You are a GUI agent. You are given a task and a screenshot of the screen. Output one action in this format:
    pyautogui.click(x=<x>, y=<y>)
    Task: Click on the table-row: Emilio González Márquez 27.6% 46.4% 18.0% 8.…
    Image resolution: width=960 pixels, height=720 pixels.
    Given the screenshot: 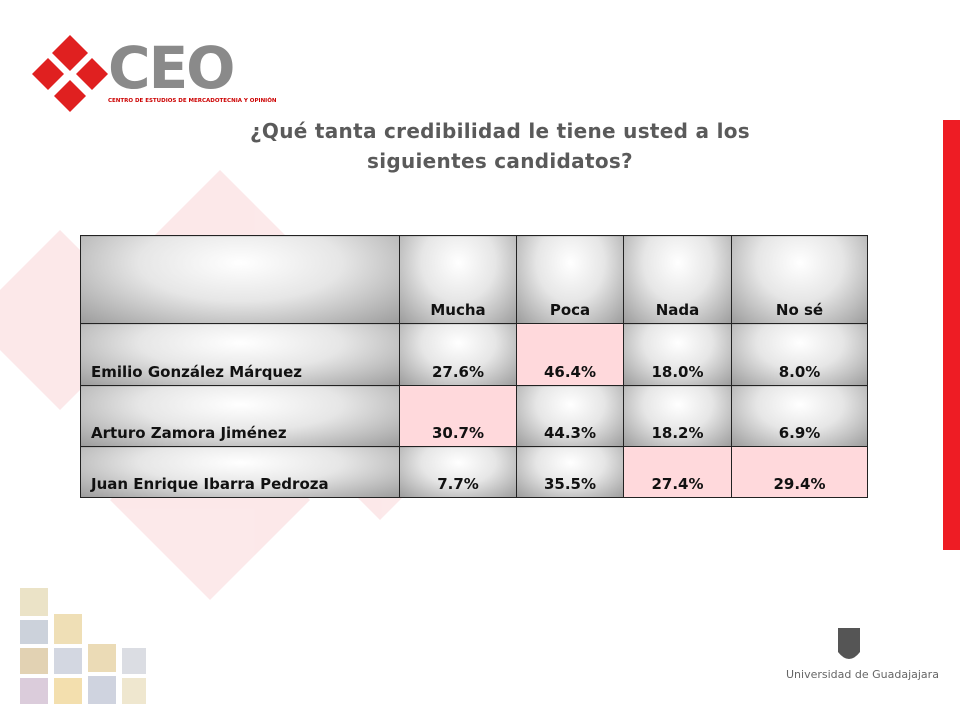 What is the action you would take?
    pyautogui.click(x=474, y=354)
    